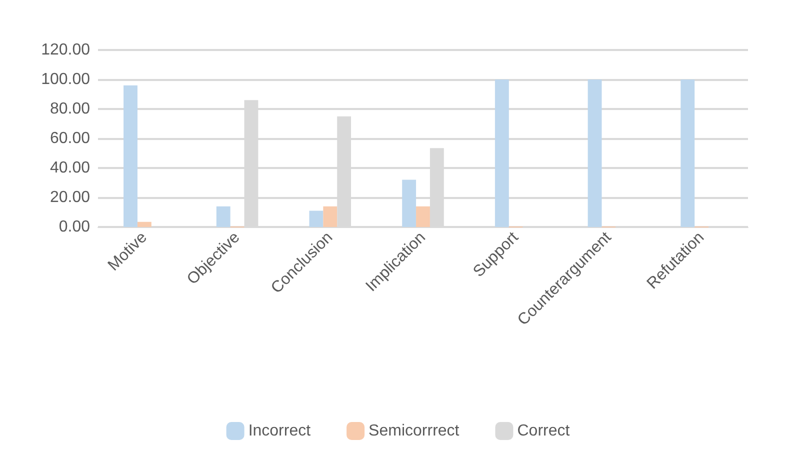  What do you see at coordinates (70, 197) in the screenshot?
I see `y-tick-label: 20.00` at bounding box center [70, 197].